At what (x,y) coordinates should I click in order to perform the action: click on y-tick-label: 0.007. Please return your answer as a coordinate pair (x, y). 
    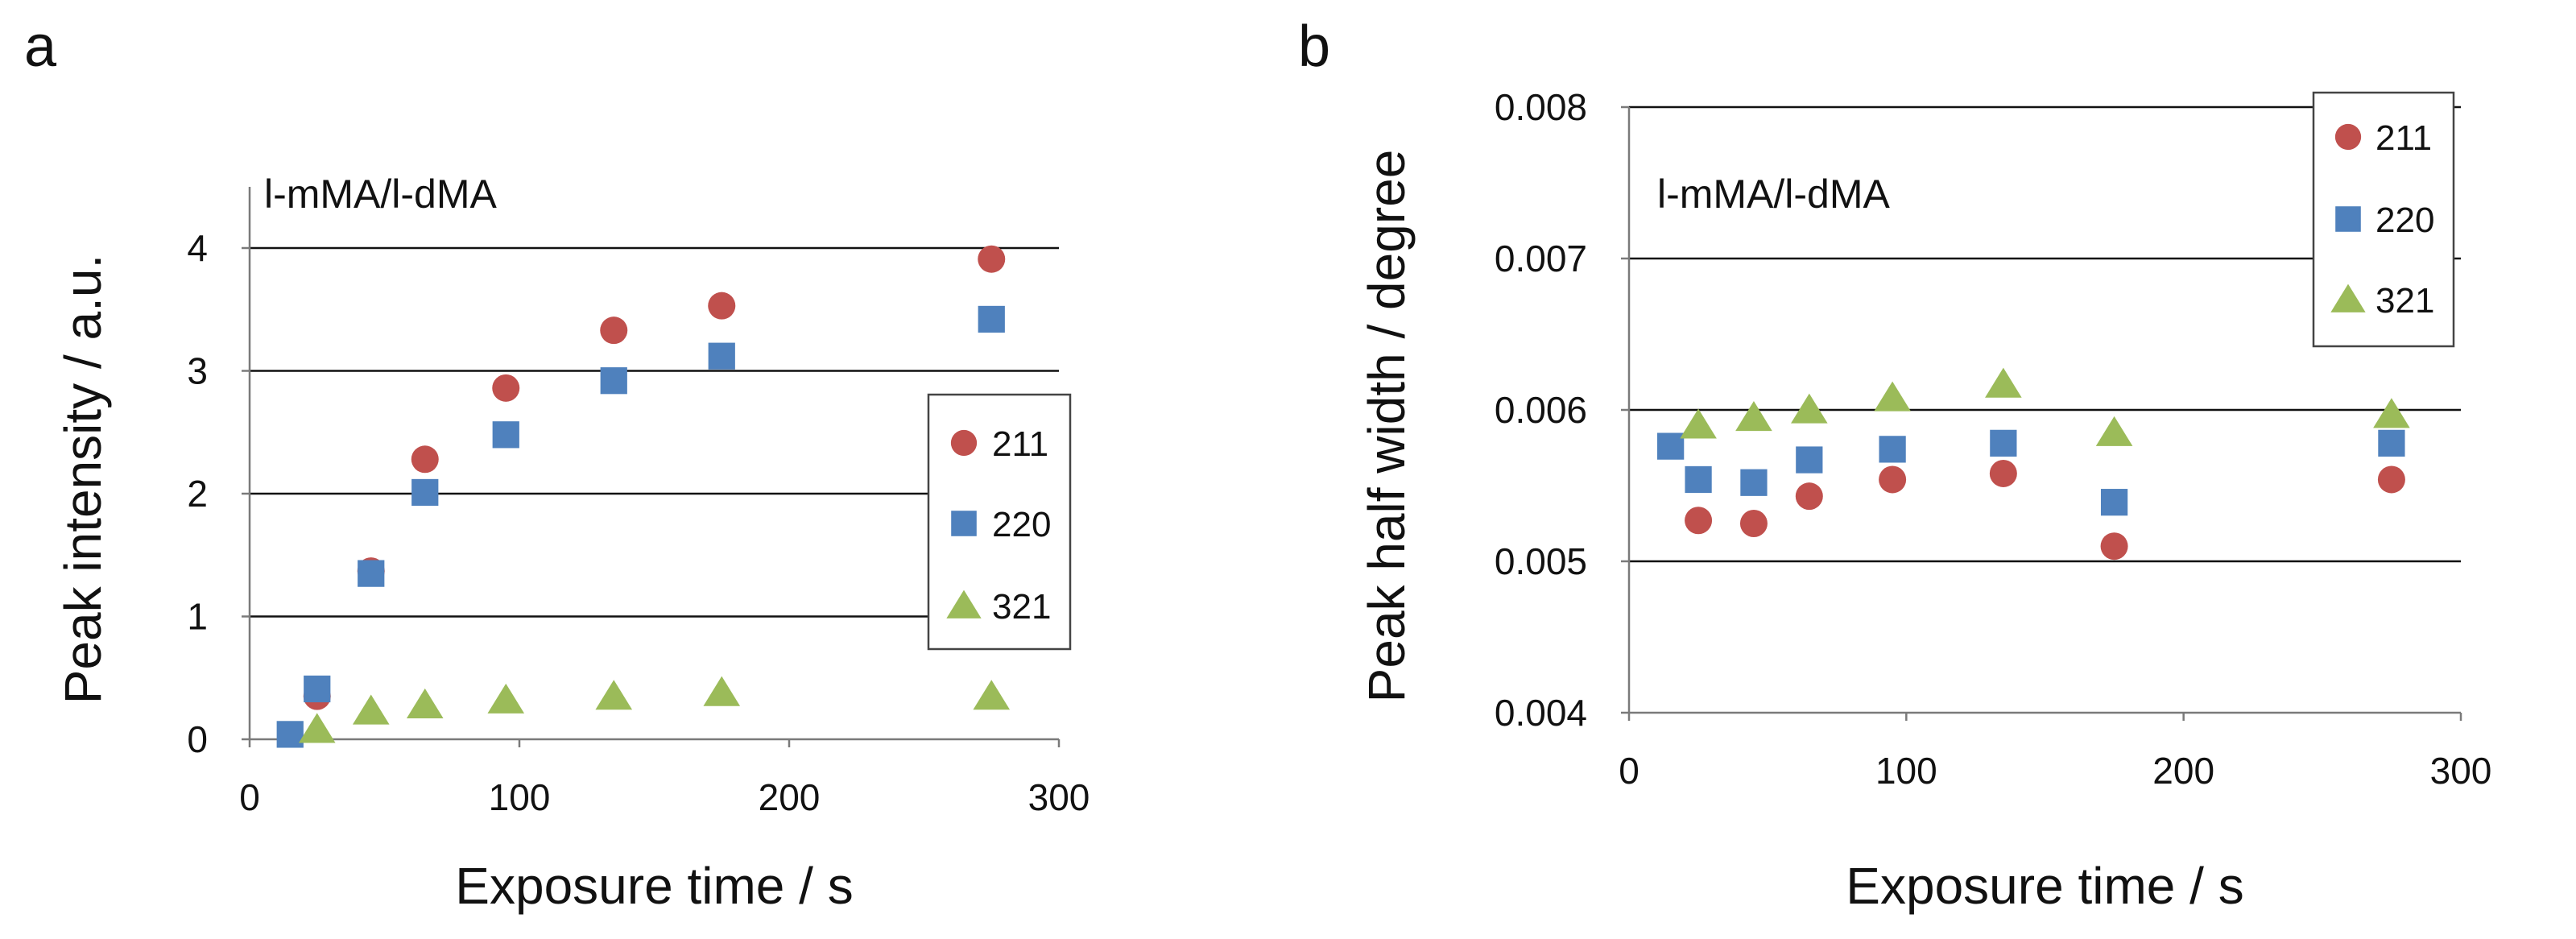
    Looking at the image, I should click on (1541, 258).